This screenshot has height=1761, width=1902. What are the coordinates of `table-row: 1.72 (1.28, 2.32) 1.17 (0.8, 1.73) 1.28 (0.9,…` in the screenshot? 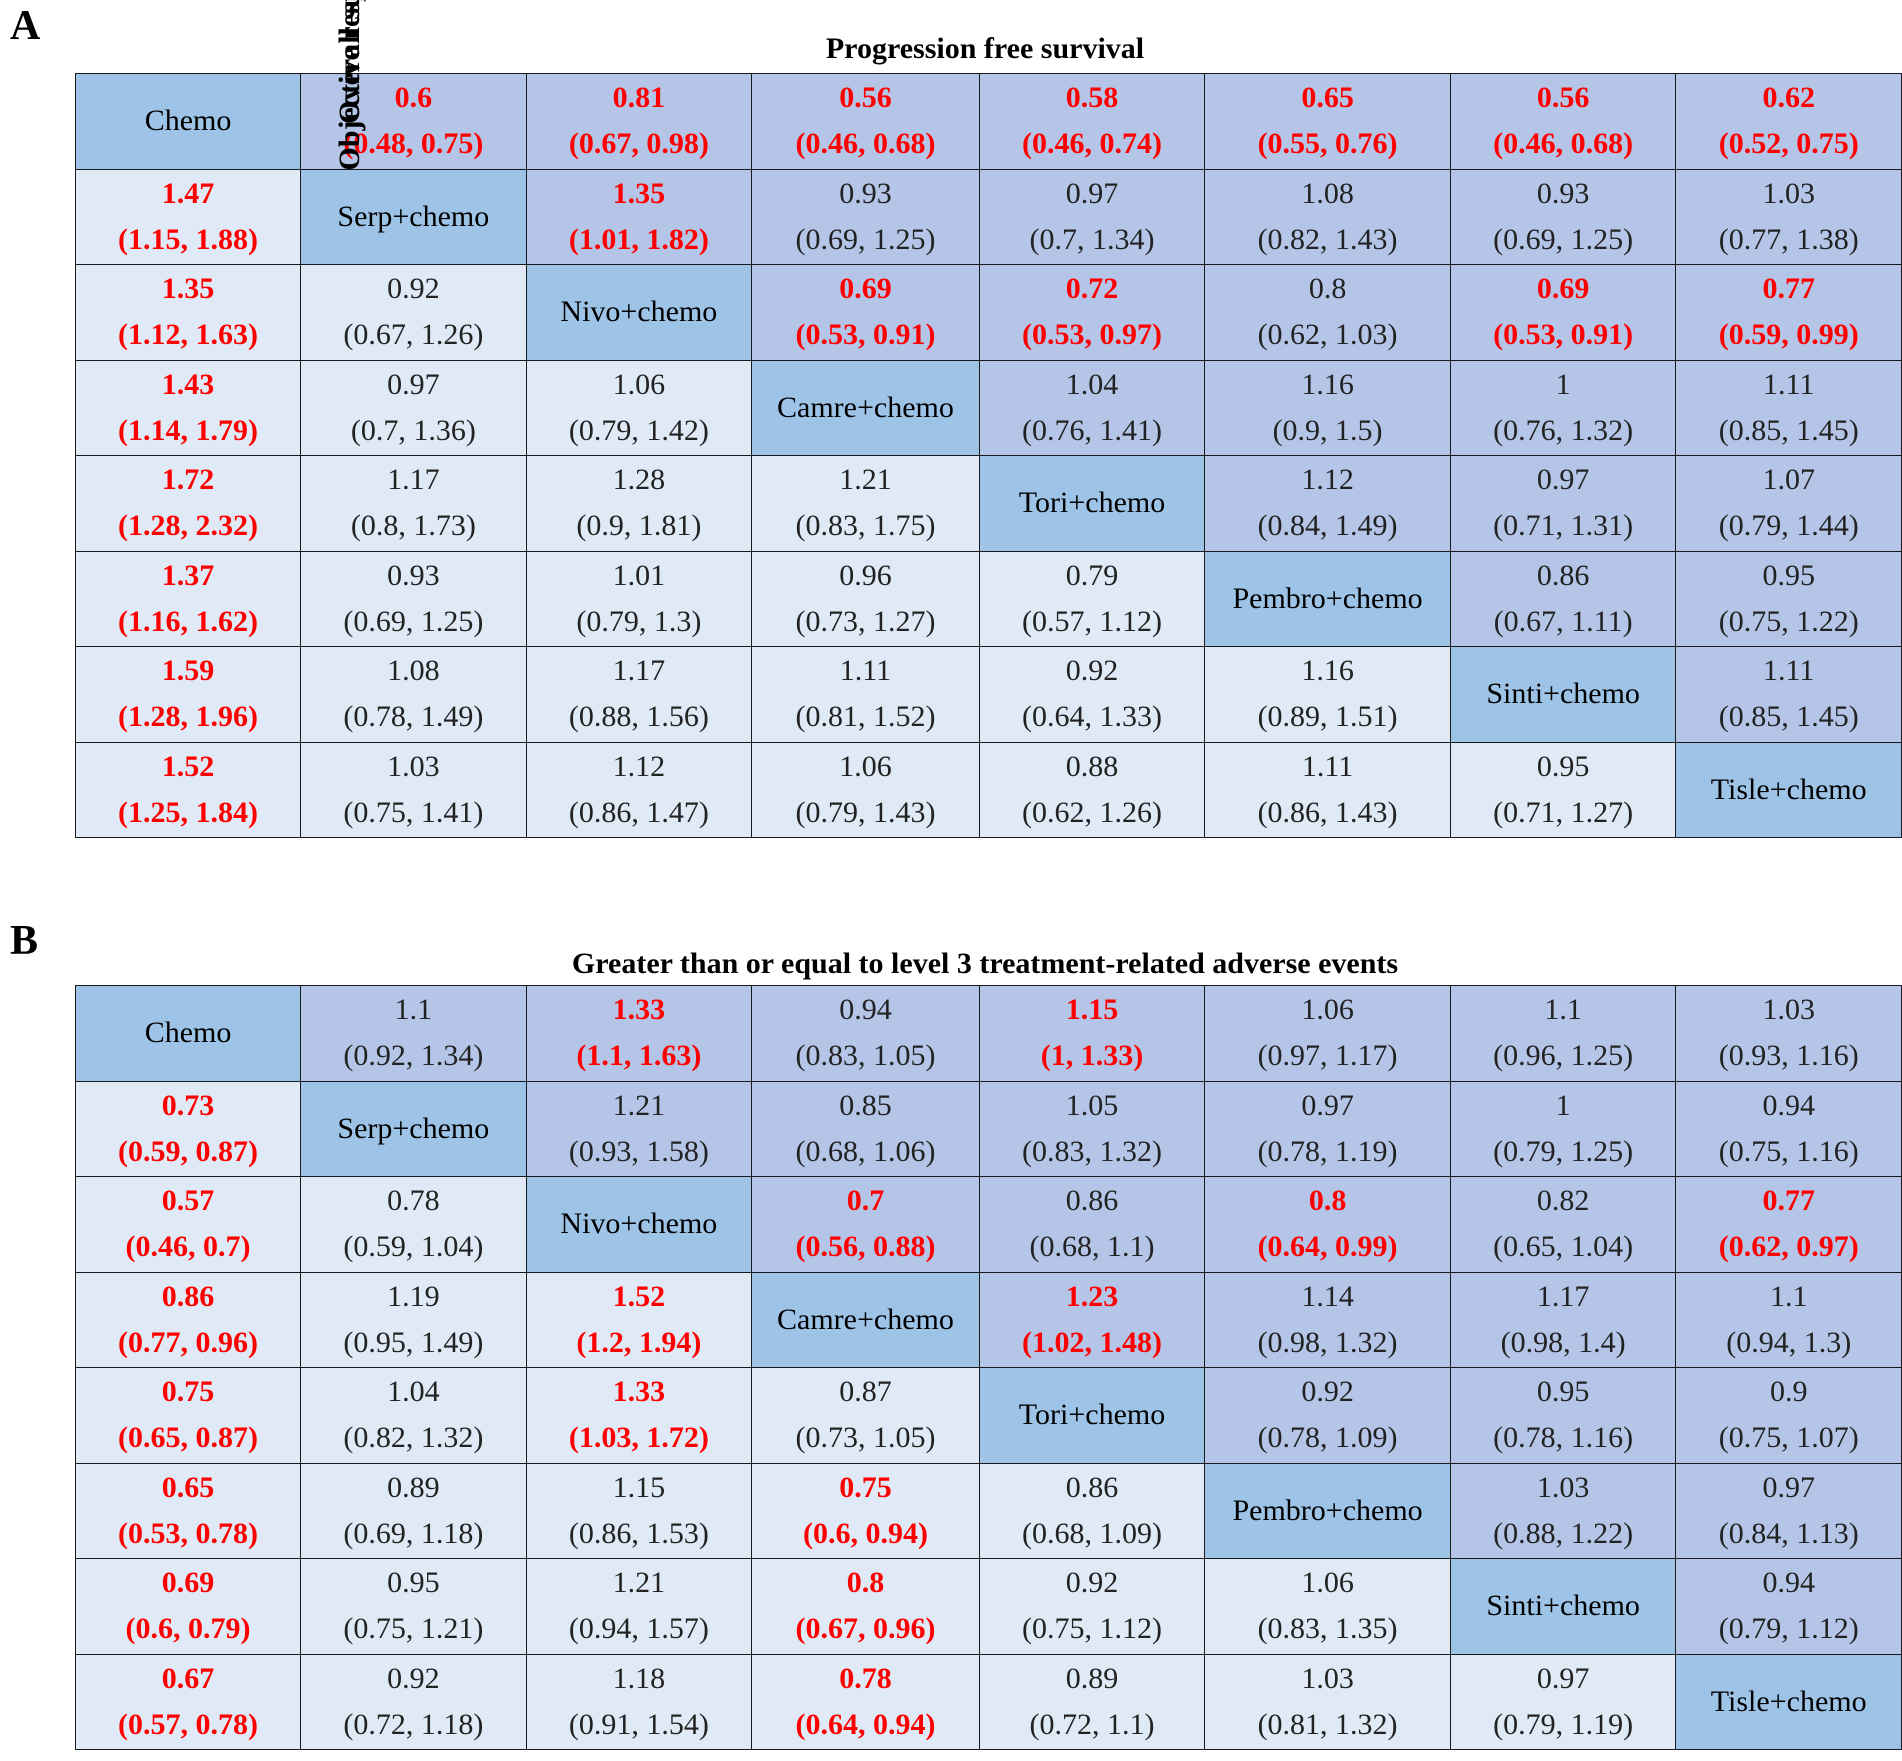 It's located at (988, 503).